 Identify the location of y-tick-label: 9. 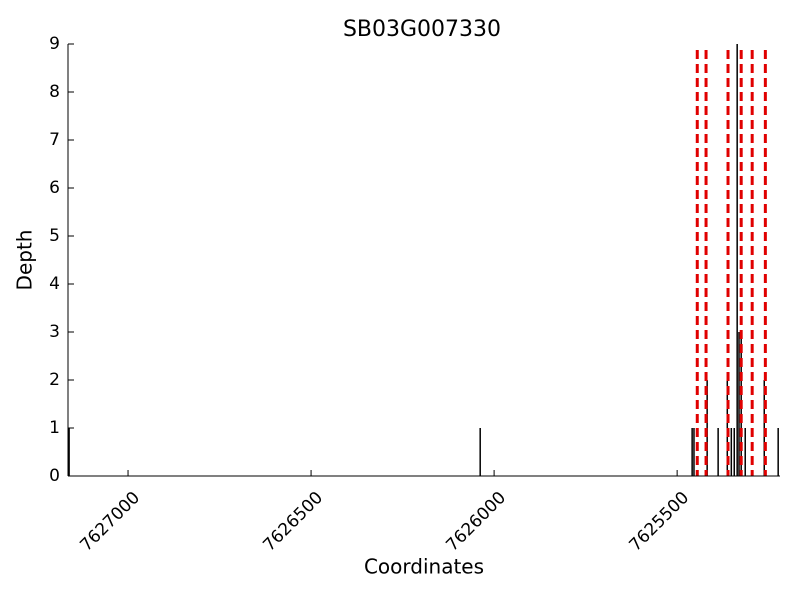
(54, 44).